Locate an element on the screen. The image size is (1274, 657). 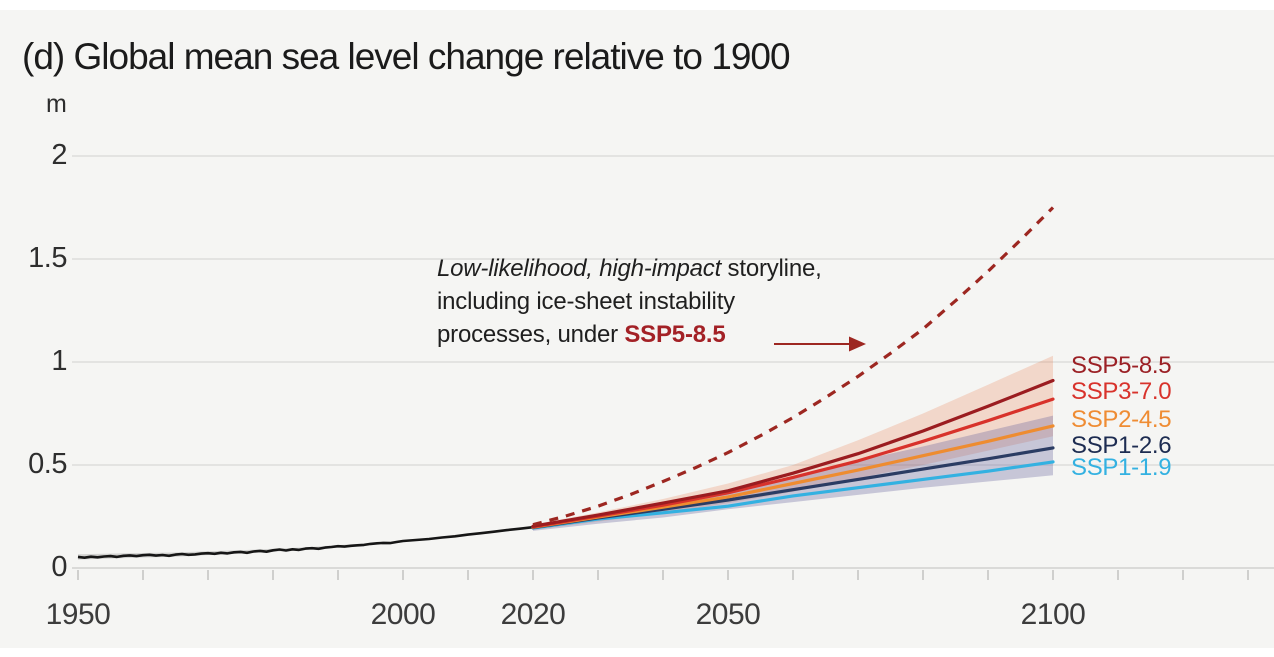
y-axis-label-0.5: 0.5 is located at coordinates (47, 464).